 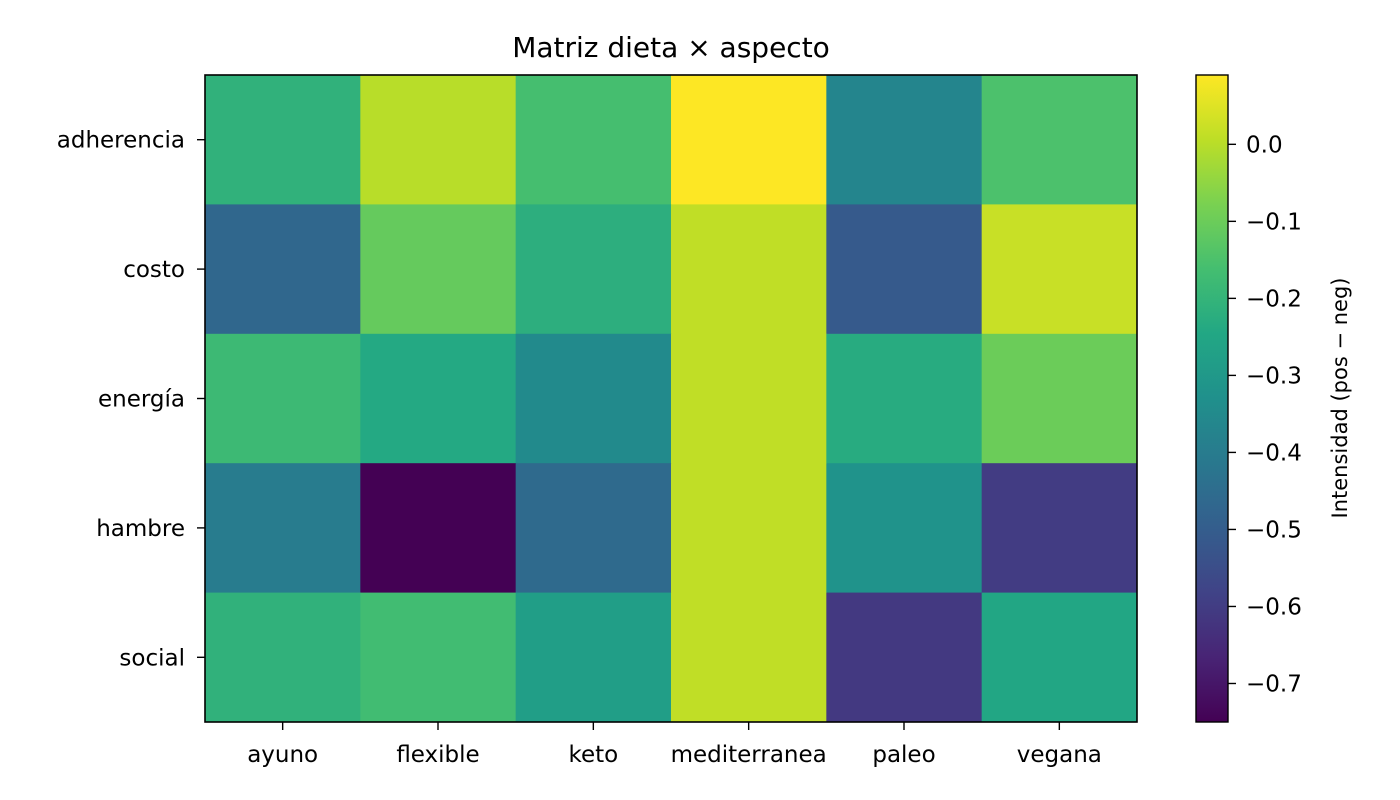 What do you see at coordinates (282, 755) in the screenshot?
I see `x-tick-label: ayuno` at bounding box center [282, 755].